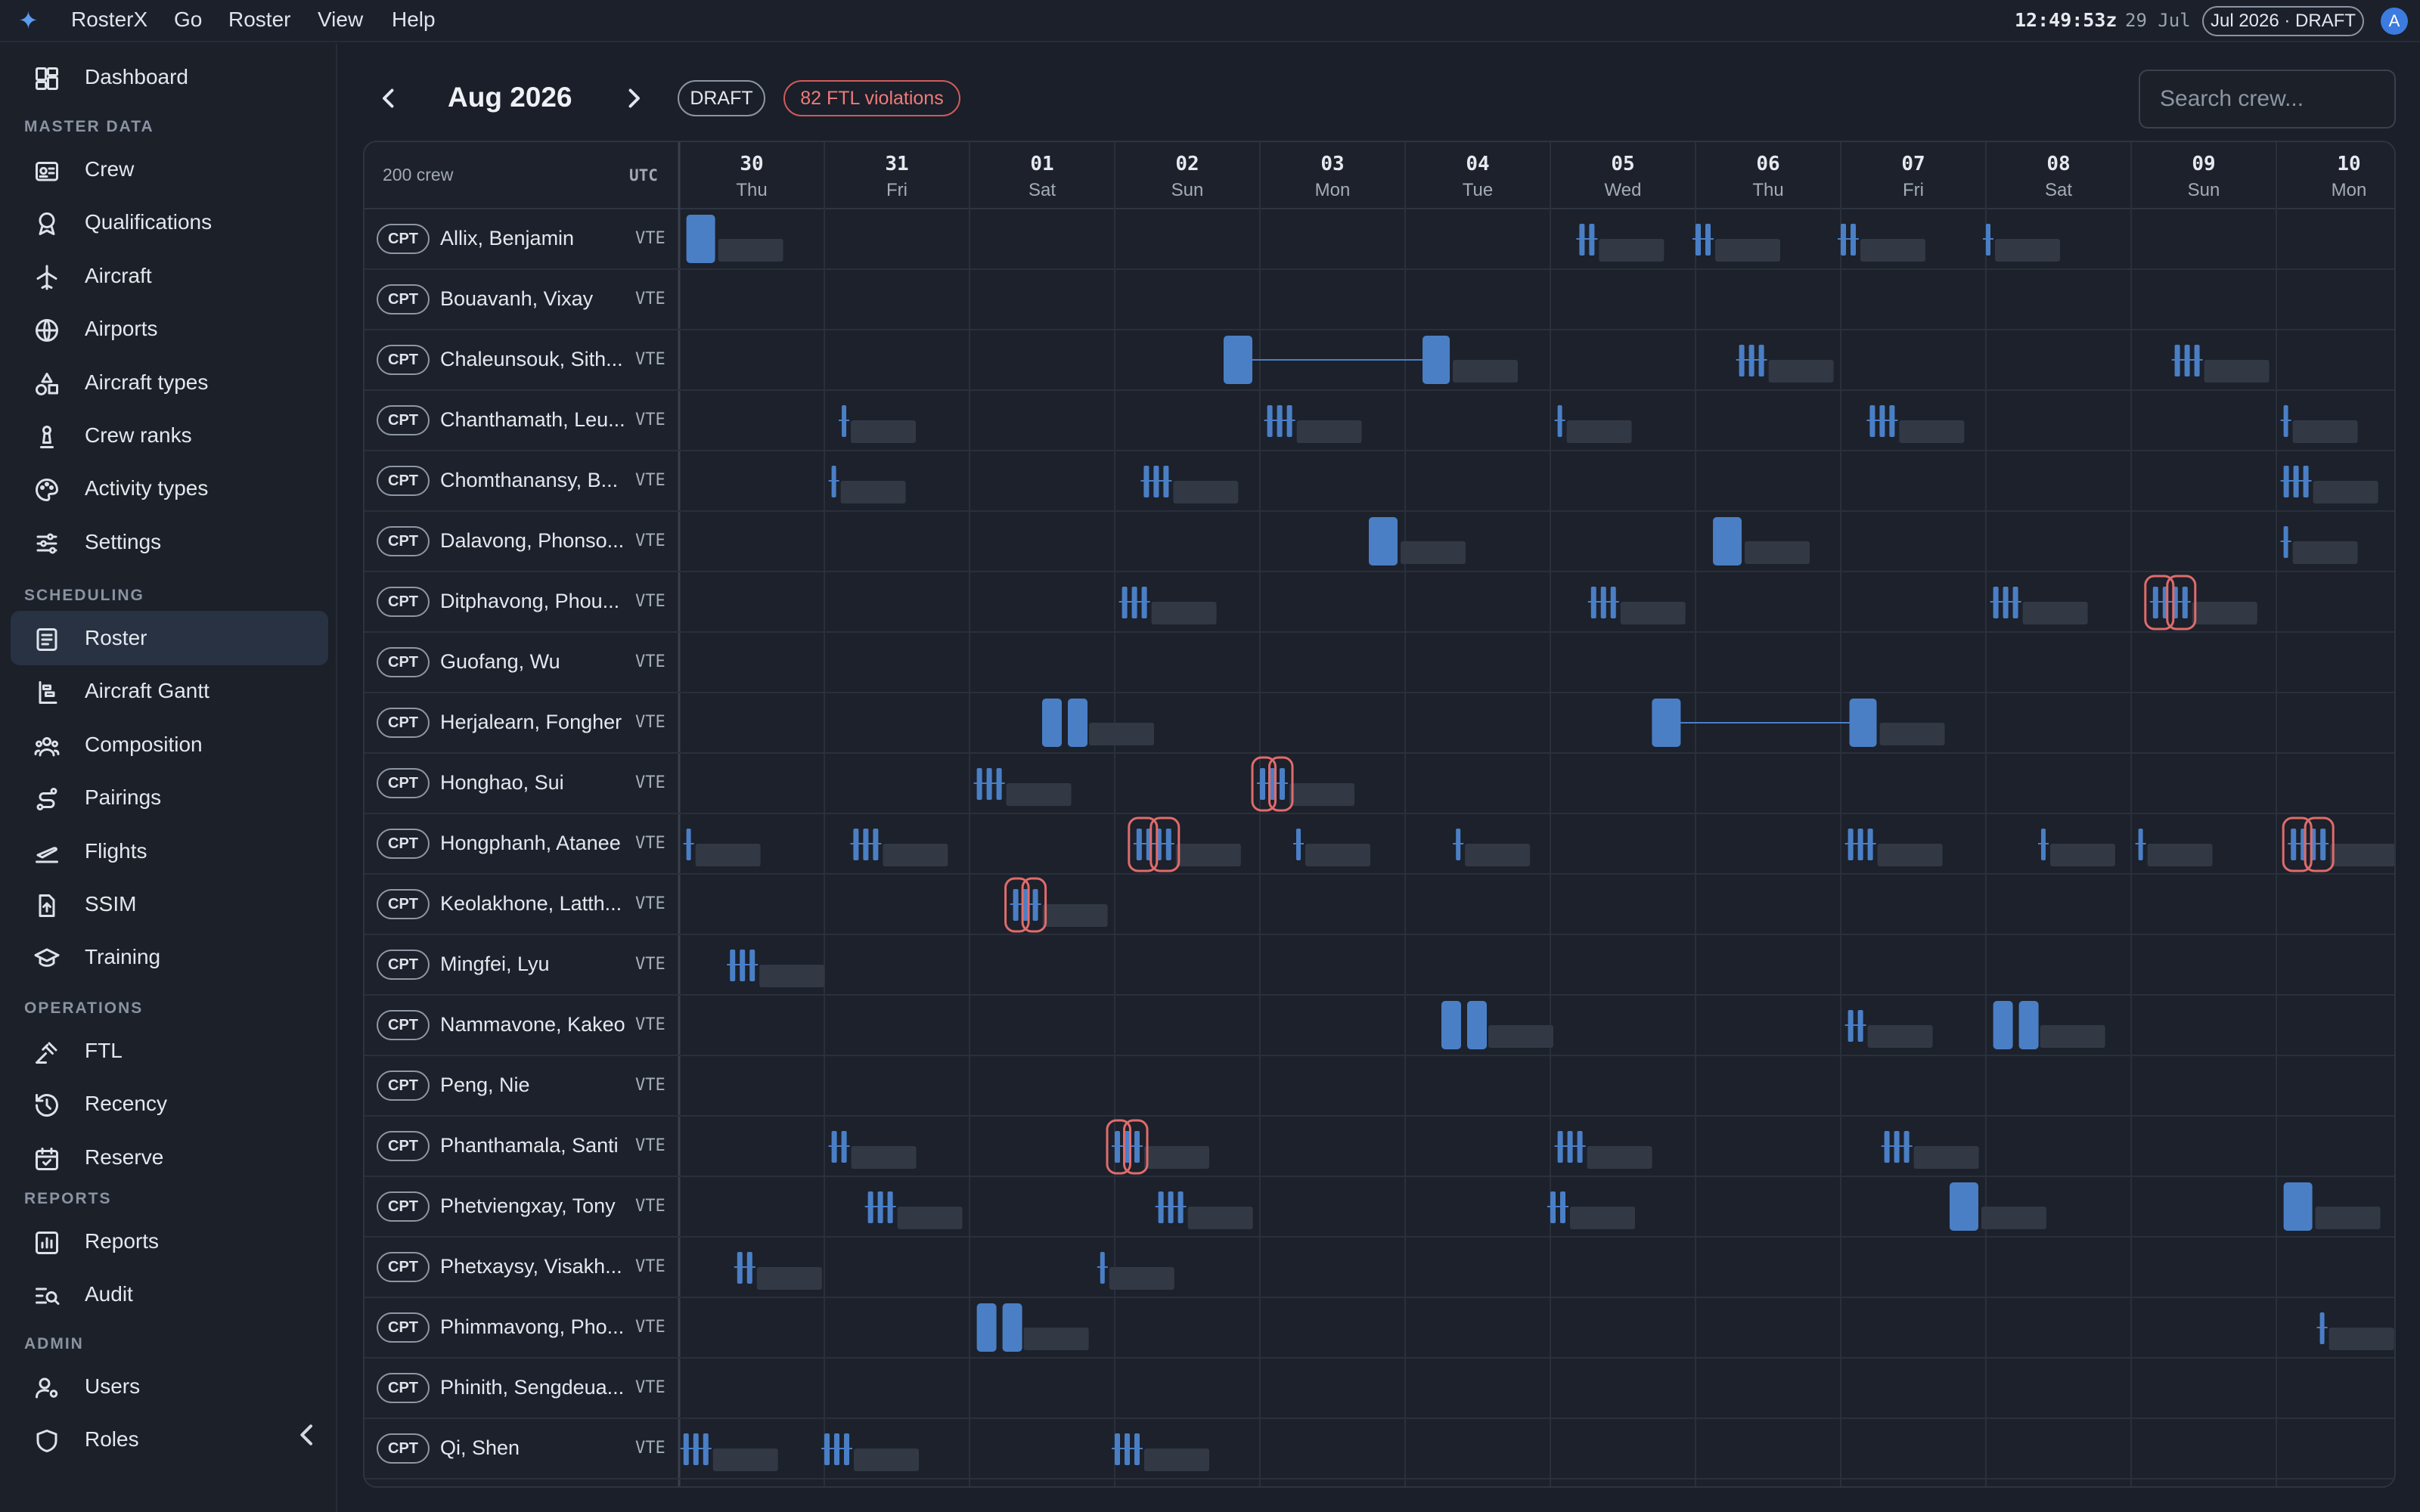 The image size is (2420, 1512). I want to click on sidebar-item-roles: Roles, so click(169, 1439).